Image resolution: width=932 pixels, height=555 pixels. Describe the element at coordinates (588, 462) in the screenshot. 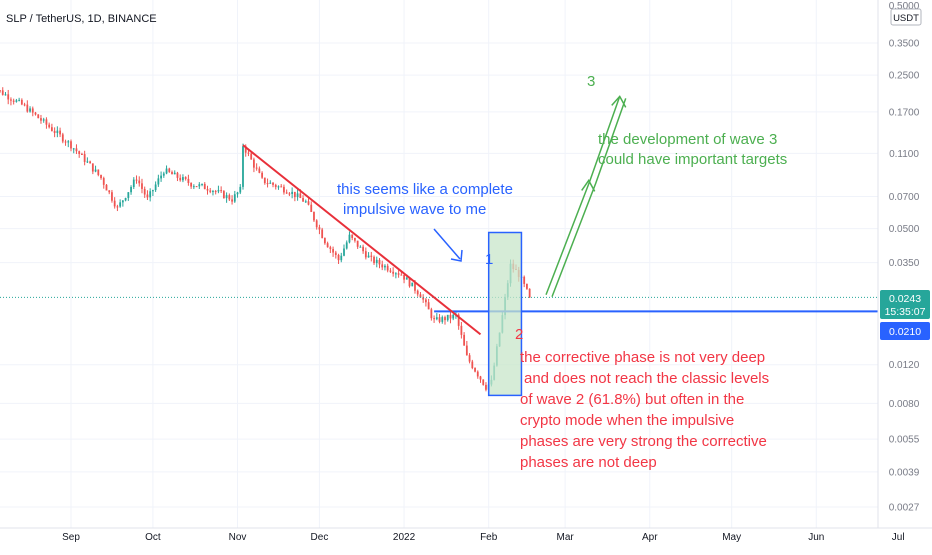

I see `corrective-note-line: phases are not deep` at that location.